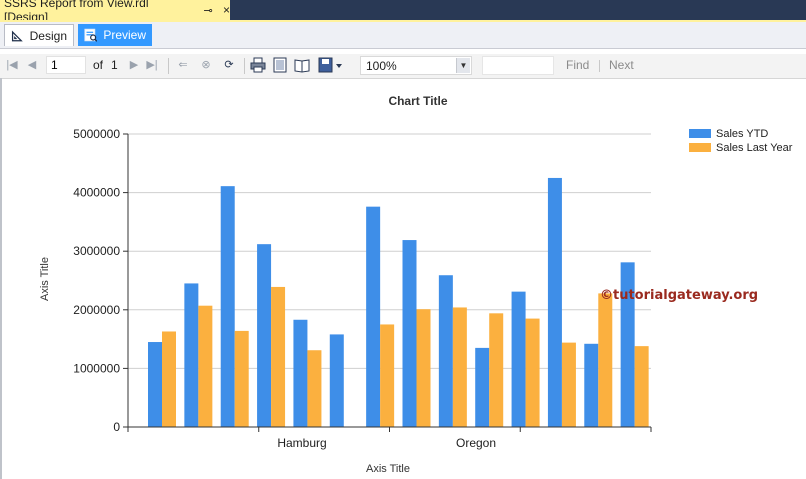  I want to click on first-page-icon: |◀, so click(12, 65).